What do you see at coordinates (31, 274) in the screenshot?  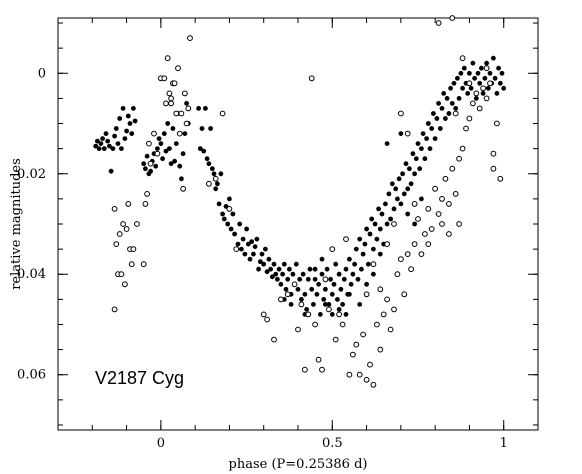 I see `y-tick-label: 0.04` at bounding box center [31, 274].